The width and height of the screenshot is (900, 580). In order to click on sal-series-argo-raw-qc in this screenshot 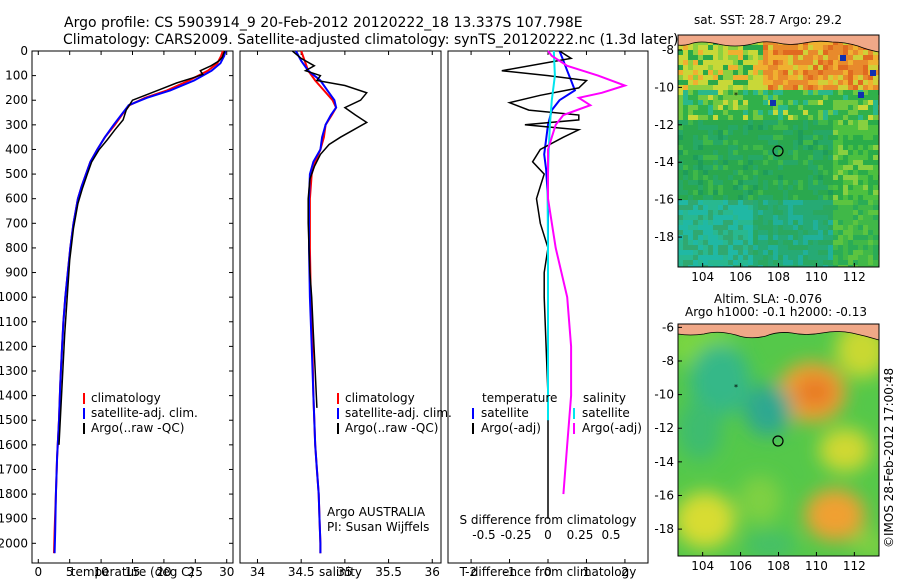, I will do `click(330, 229)`.